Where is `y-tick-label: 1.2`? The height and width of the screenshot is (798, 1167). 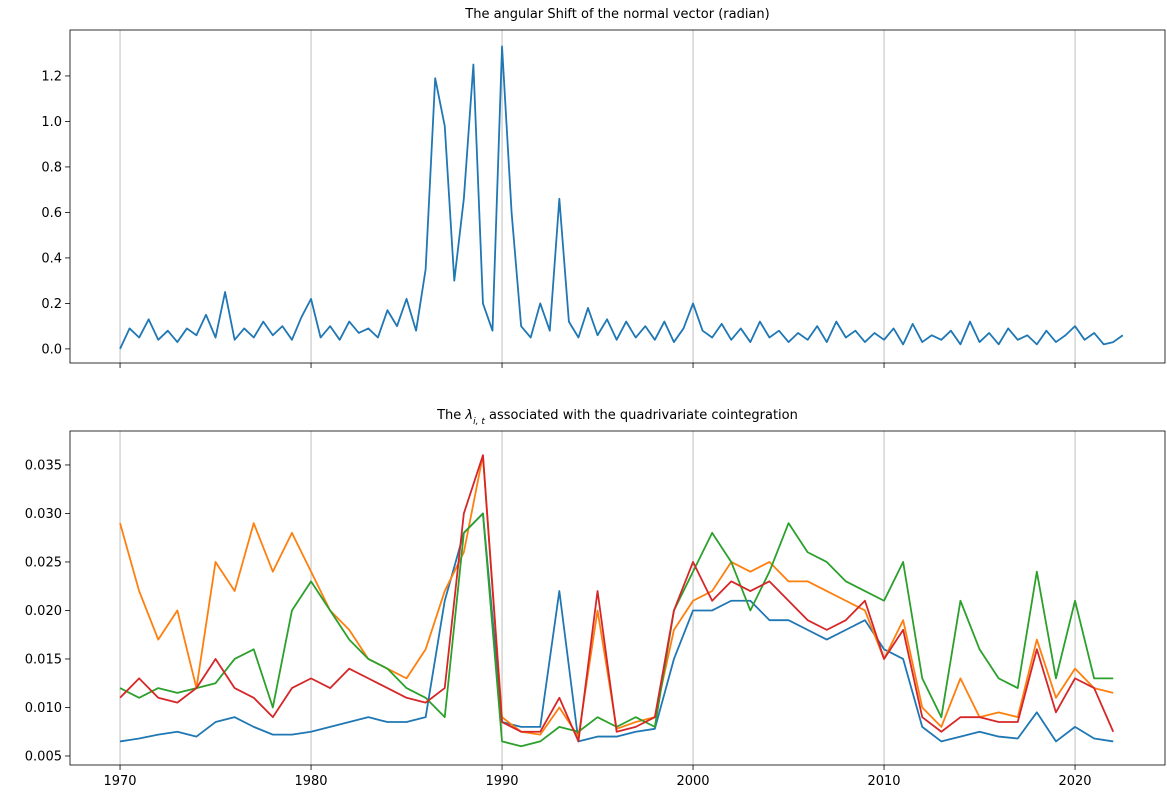
y-tick-label: 1.2 is located at coordinates (51, 76).